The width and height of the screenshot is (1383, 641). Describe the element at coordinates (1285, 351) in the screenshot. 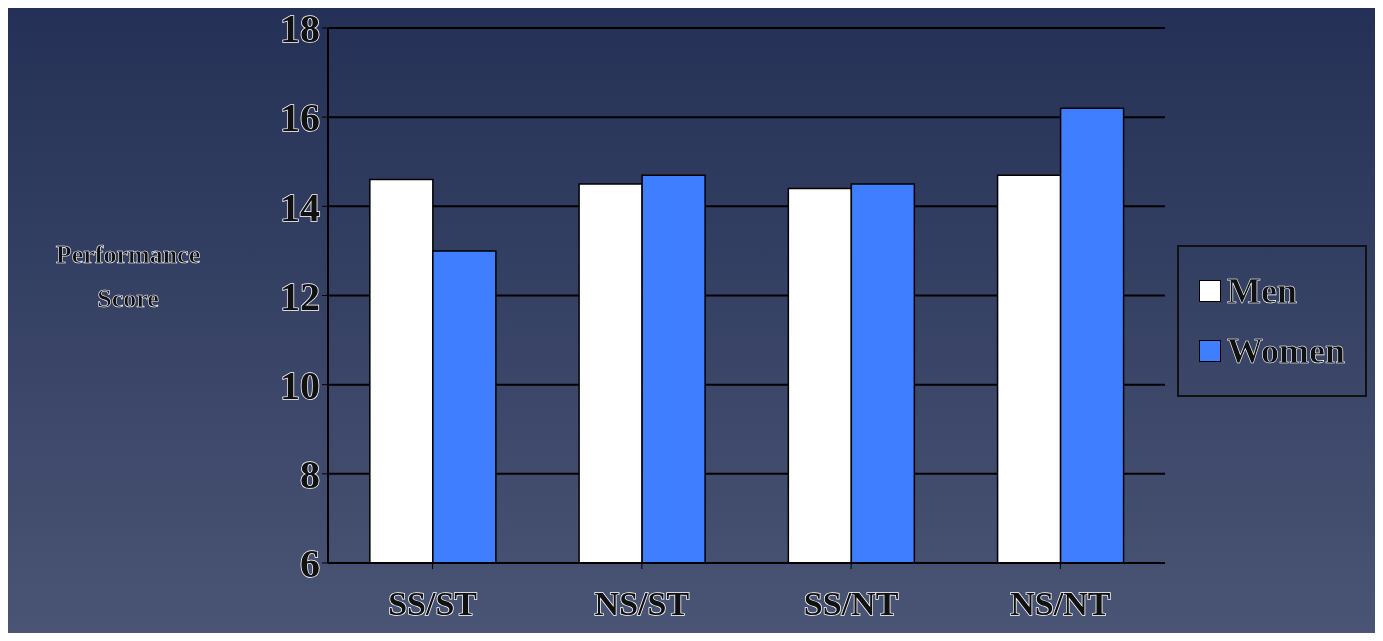

I see `legend-label: Women` at that location.